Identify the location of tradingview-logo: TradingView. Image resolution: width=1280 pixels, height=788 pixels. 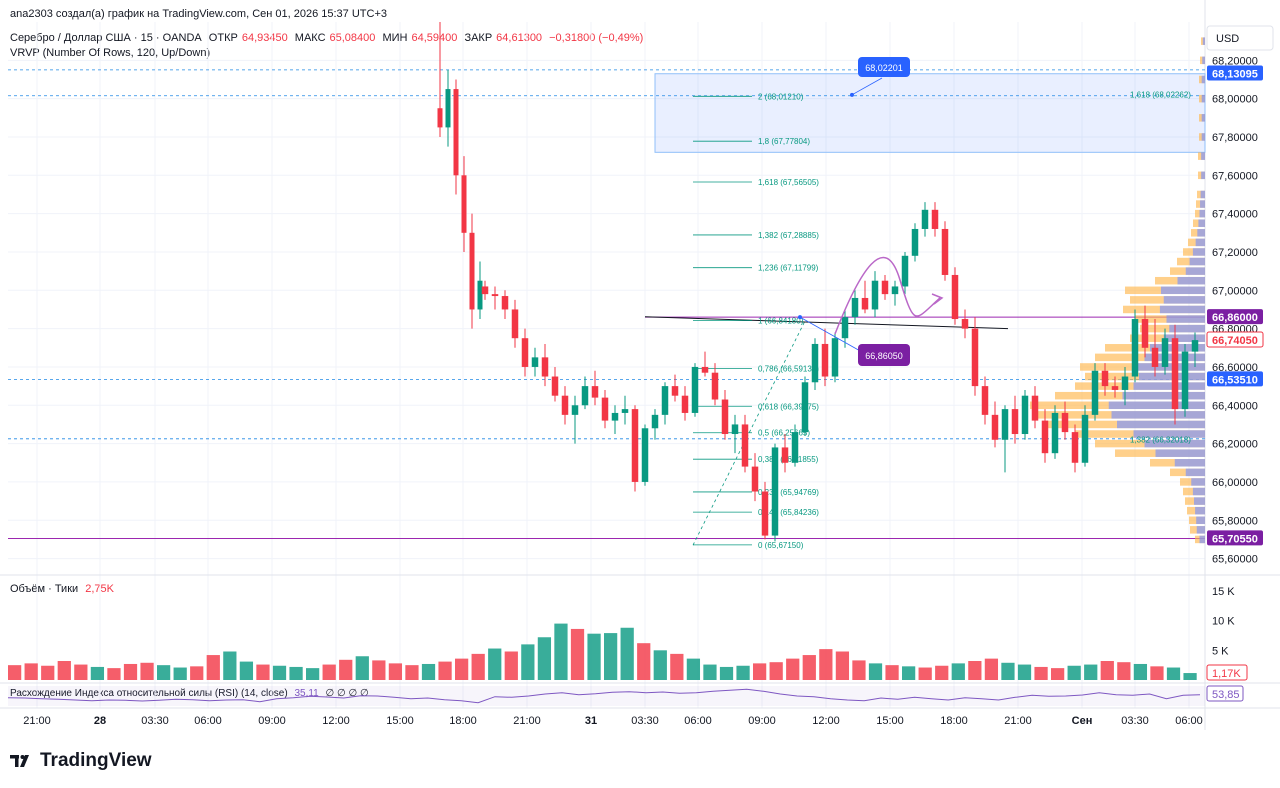
(81, 761).